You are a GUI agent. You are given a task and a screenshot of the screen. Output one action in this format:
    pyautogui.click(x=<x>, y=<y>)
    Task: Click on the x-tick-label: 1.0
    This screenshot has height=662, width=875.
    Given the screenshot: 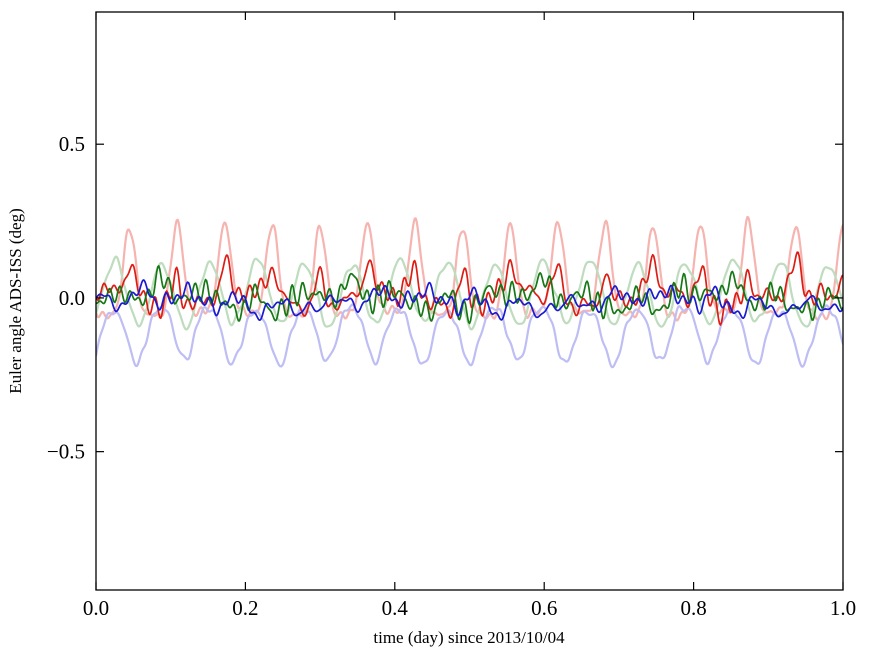 What is the action you would take?
    pyautogui.click(x=843, y=608)
    